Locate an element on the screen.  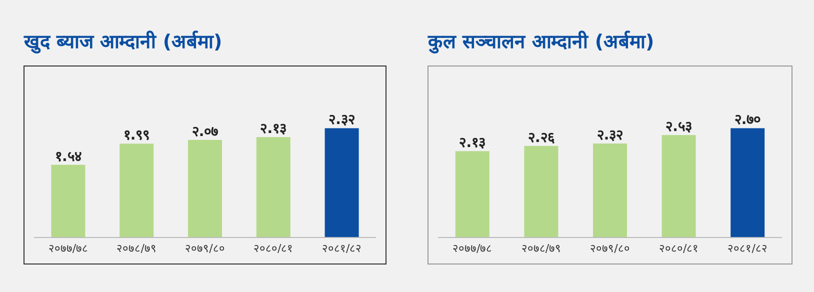
data-label: १.५४ is located at coordinates (68, 156).